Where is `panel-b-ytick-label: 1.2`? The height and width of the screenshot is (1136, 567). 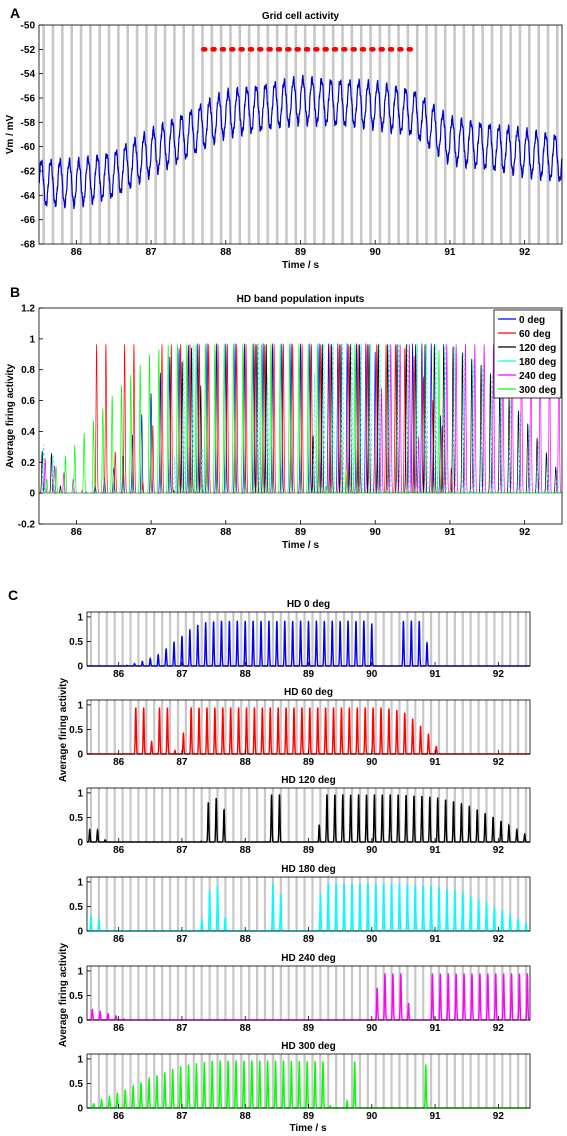 panel-b-ytick-label: 1.2 is located at coordinates (28, 309).